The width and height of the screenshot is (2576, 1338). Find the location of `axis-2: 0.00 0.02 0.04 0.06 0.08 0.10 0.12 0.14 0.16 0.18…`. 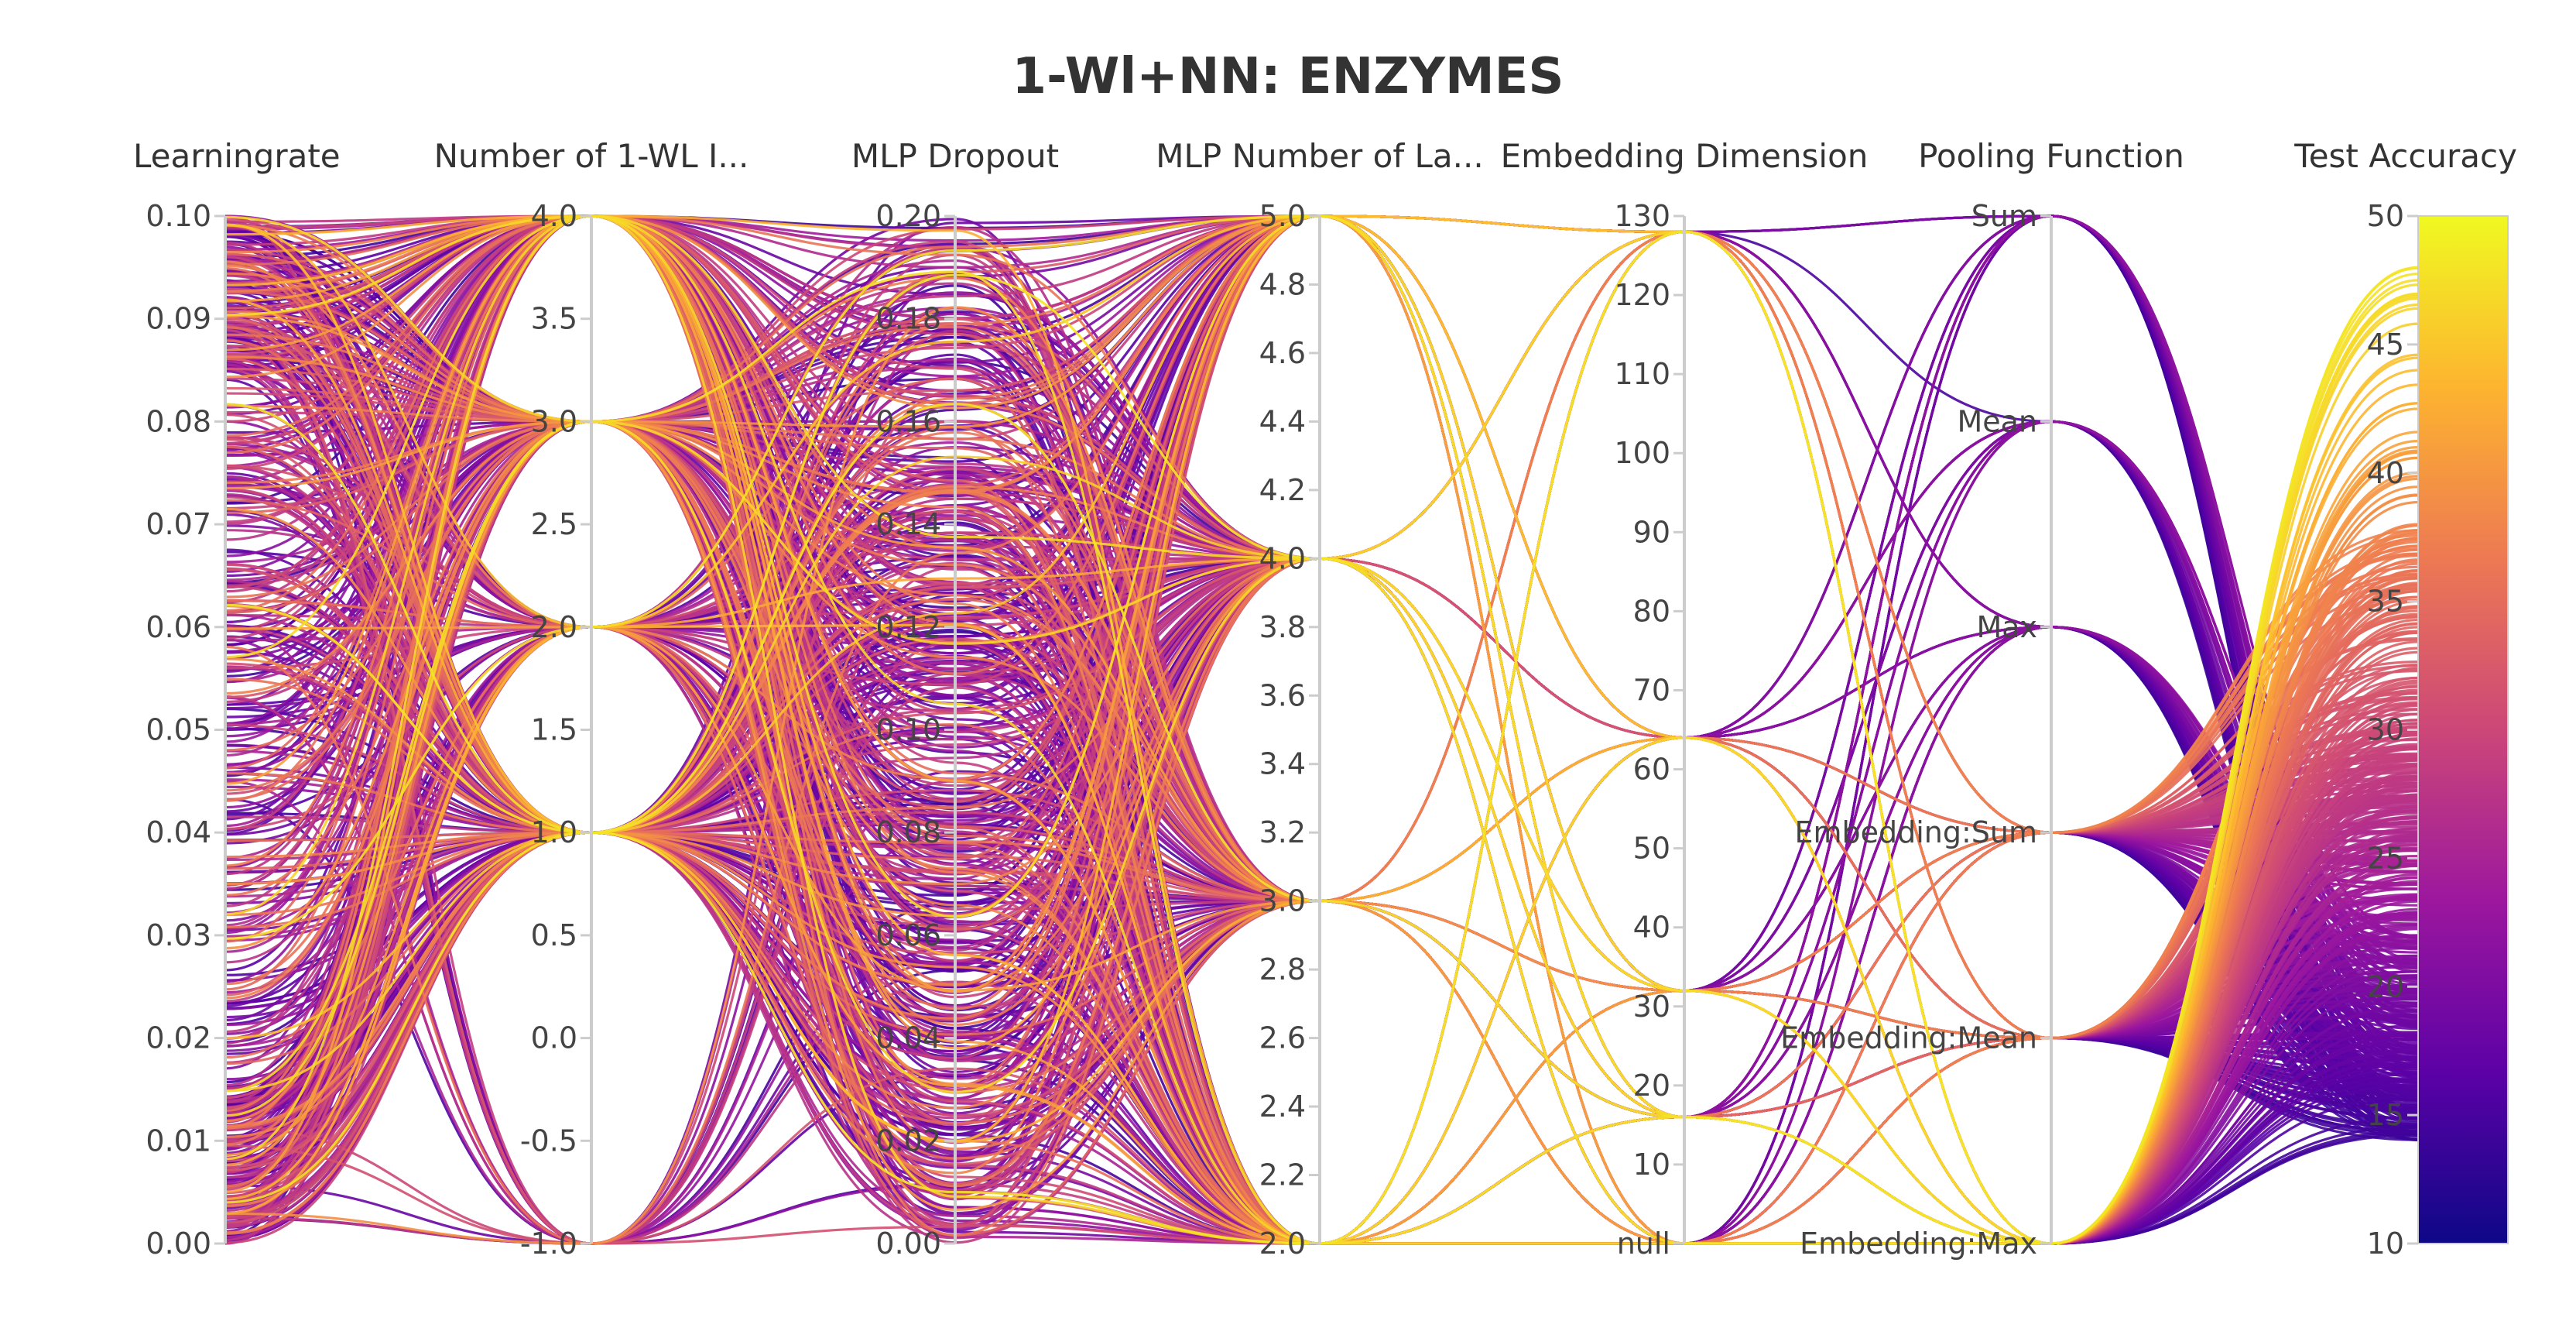

axis-2: 0.00 0.02 0.04 0.06 0.08 0.10 0.12 0.14 0.16 0.18… is located at coordinates (916, 730).